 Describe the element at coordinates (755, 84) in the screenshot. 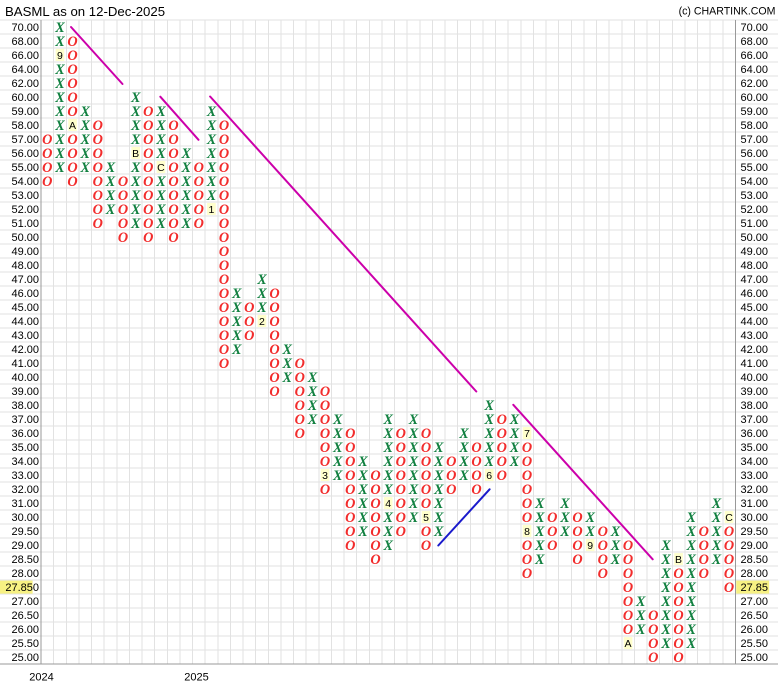

I see `svg-text: 62.00` at that location.